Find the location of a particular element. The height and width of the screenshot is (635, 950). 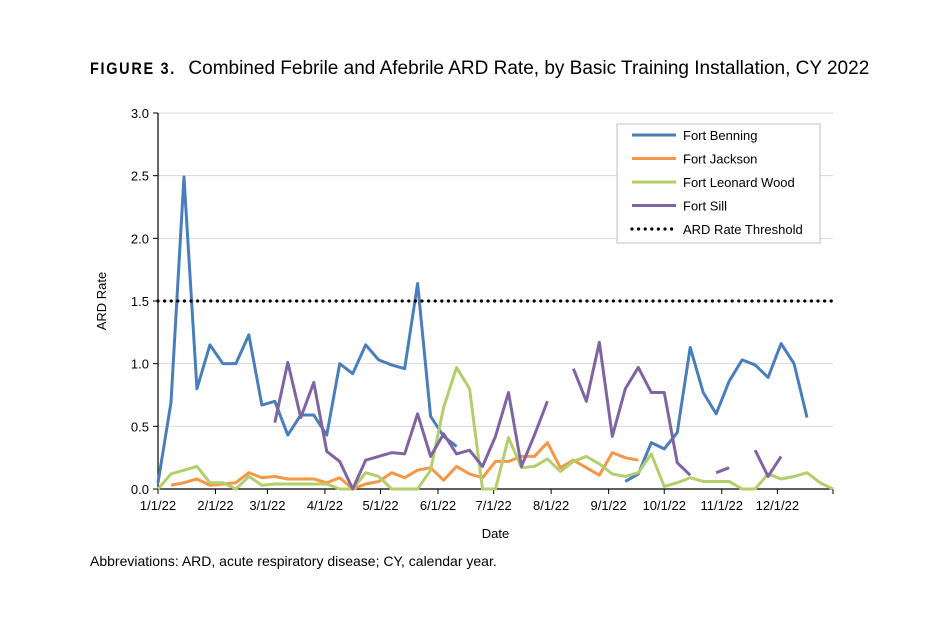

x-tick-label: 11/1/22 is located at coordinates (722, 505).